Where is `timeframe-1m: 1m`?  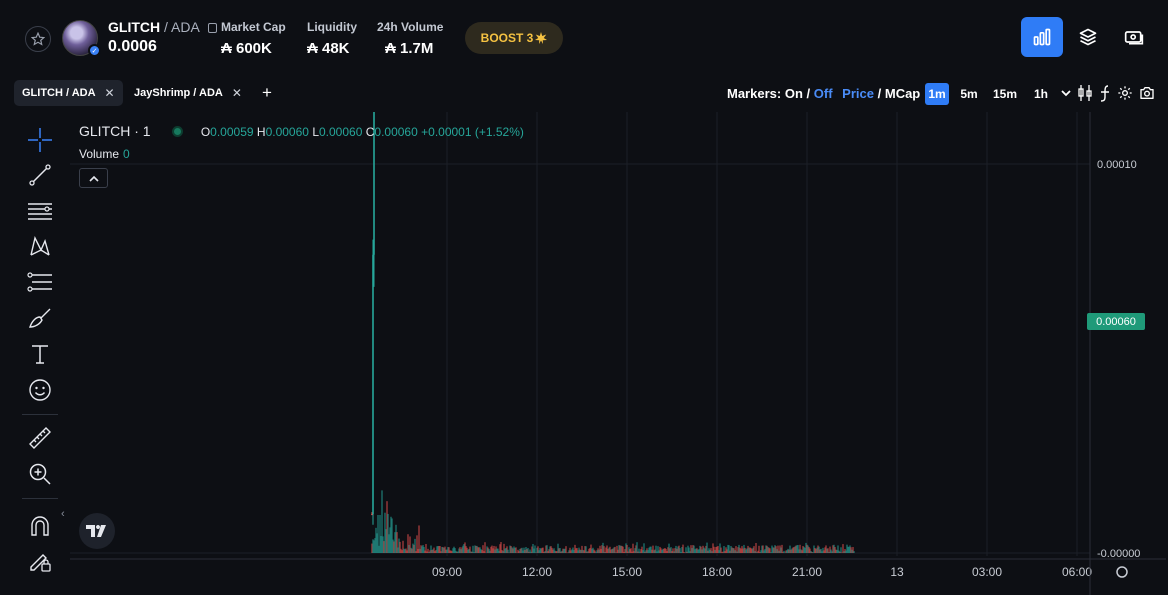
timeframe-1m: 1m is located at coordinates (937, 94).